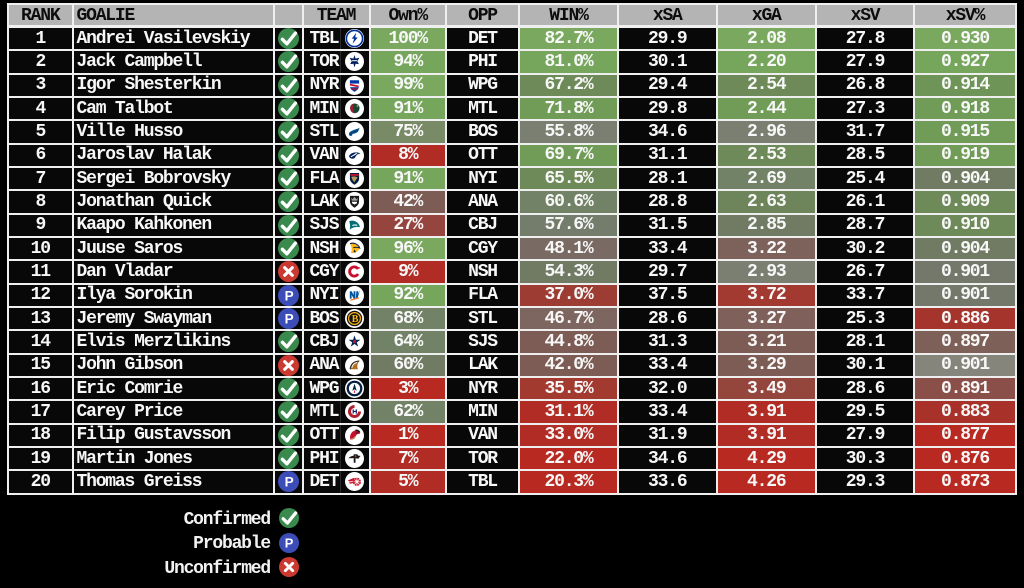  I want to click on svg-text: B, so click(355, 319).